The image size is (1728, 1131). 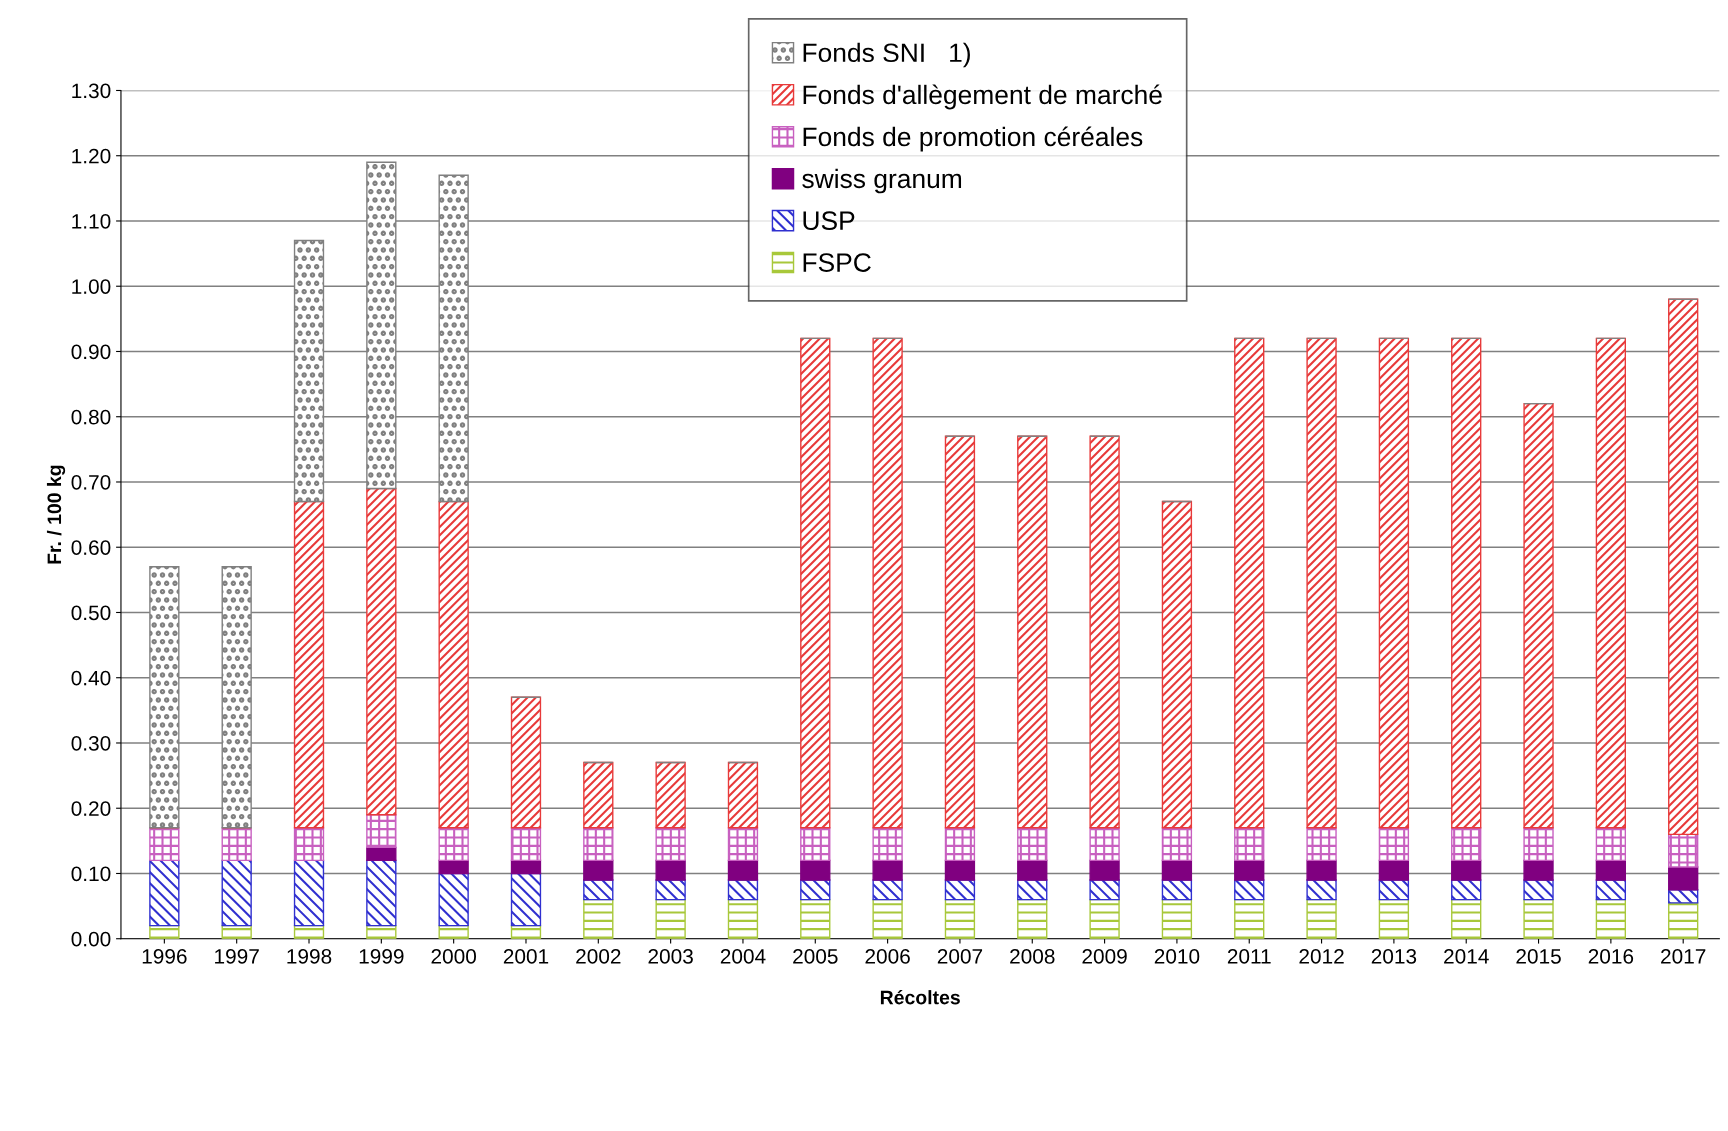 What do you see at coordinates (1249, 956) in the screenshot?
I see `x-tick-label: 2011` at bounding box center [1249, 956].